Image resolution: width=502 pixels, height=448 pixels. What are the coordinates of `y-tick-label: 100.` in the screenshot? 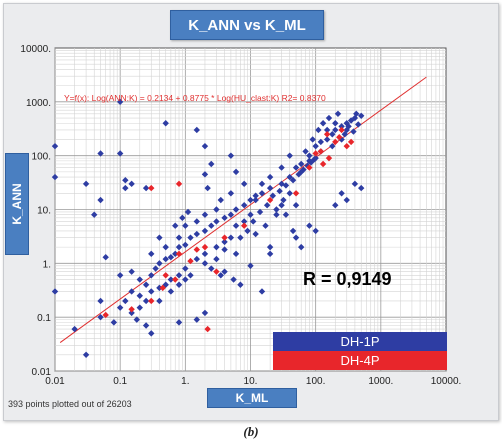 It's located at (41, 157).